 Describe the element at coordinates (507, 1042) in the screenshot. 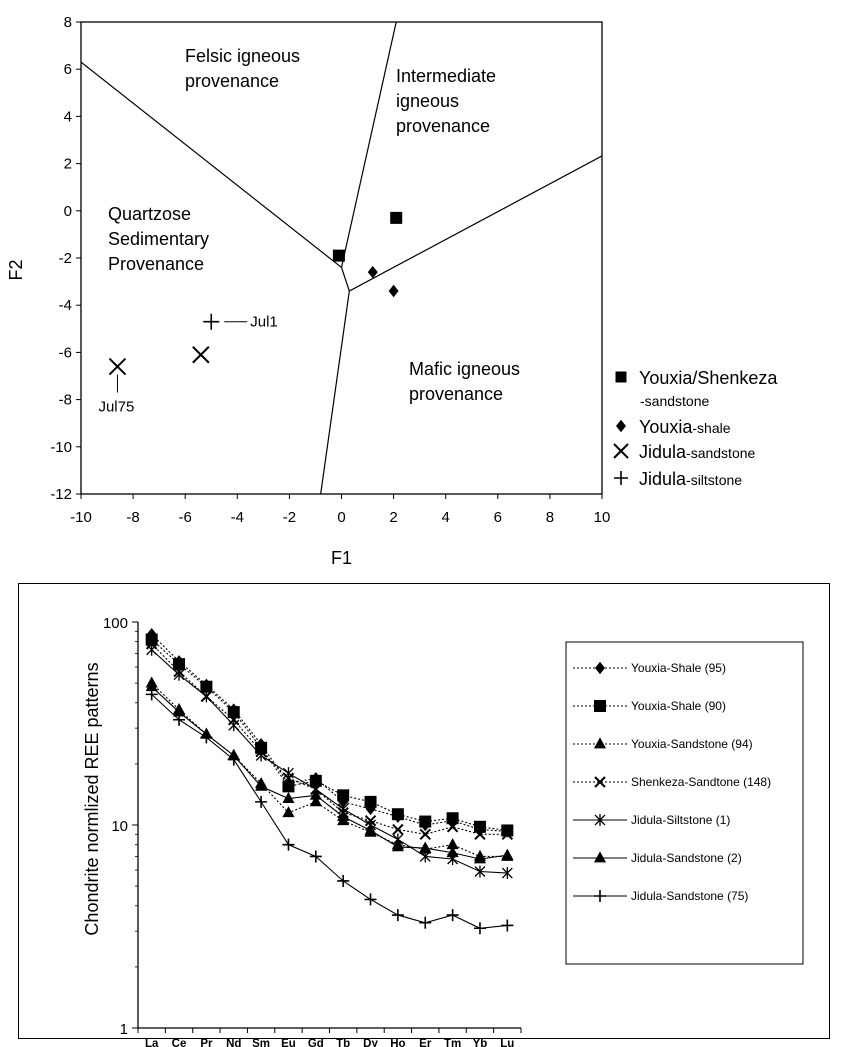

I see `x-tick-label: Lu` at that location.